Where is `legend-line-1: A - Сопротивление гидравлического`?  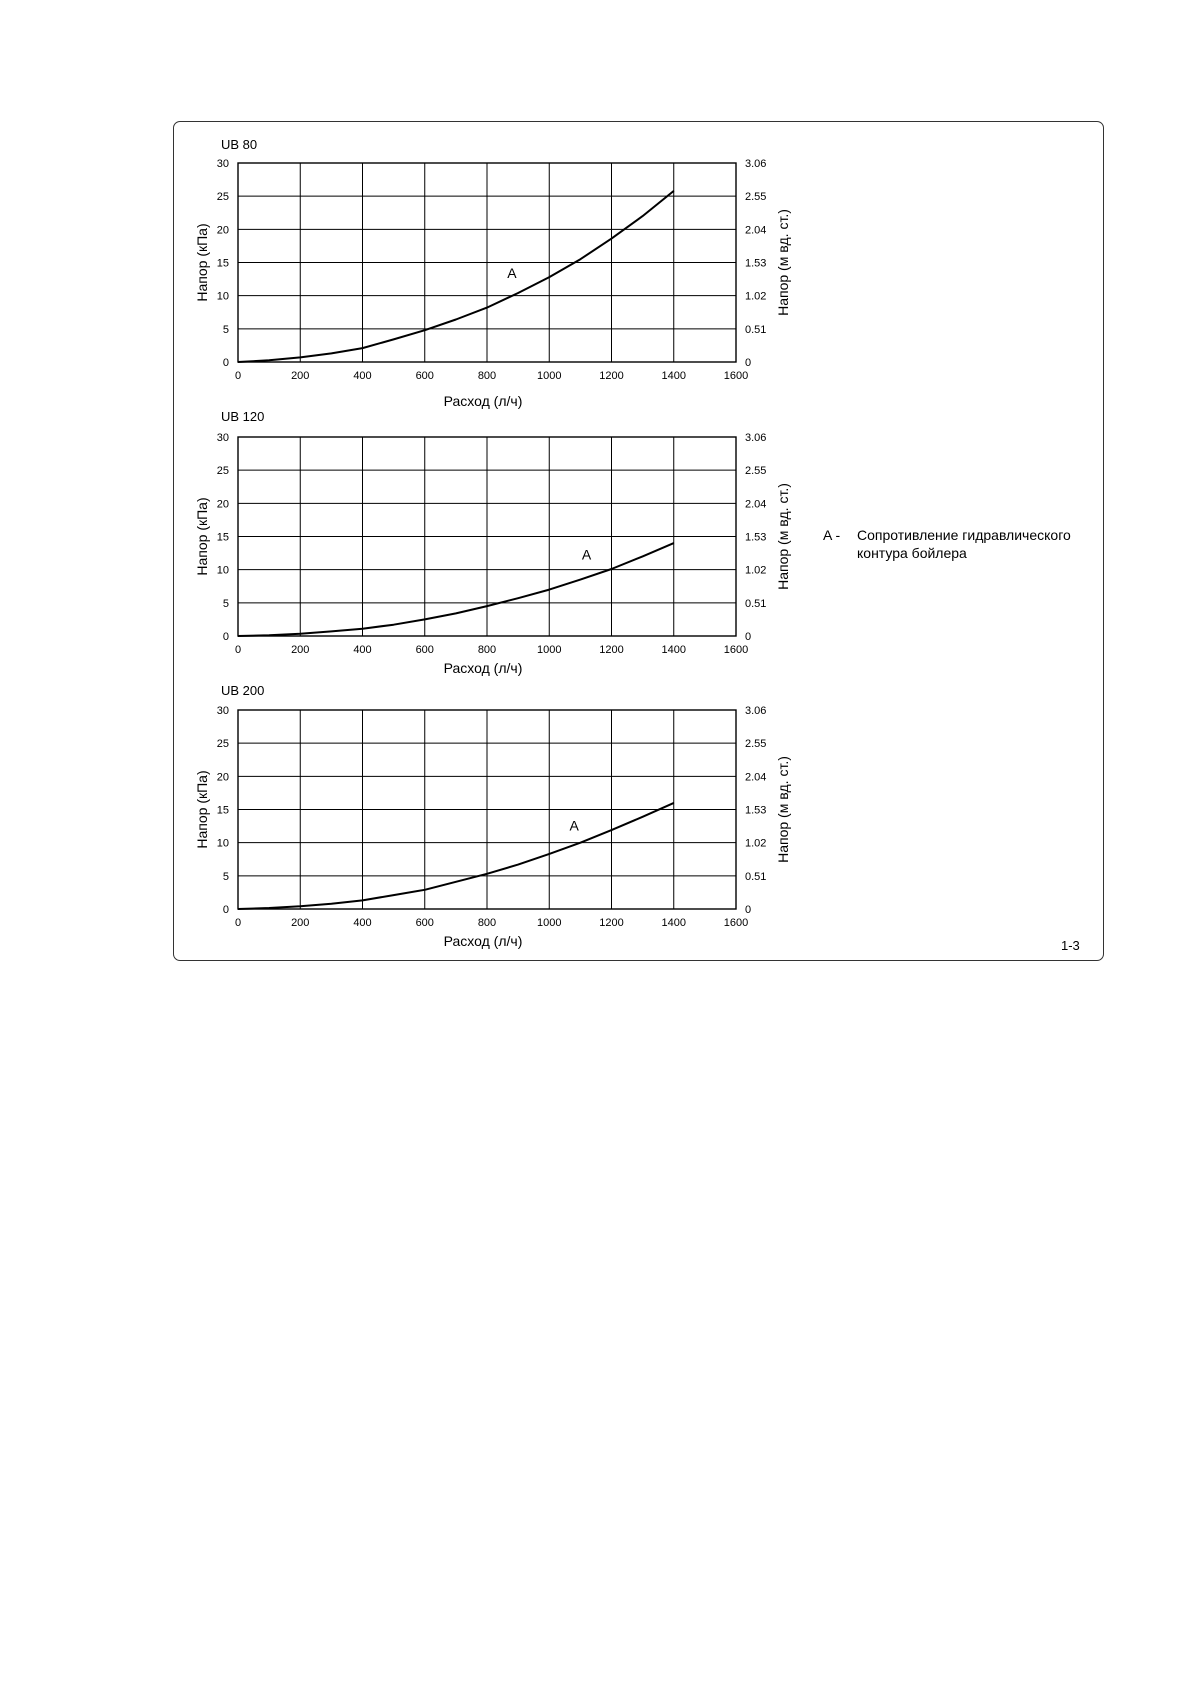 legend-line-1: A - Сопротивление гидравлического is located at coordinates (947, 535).